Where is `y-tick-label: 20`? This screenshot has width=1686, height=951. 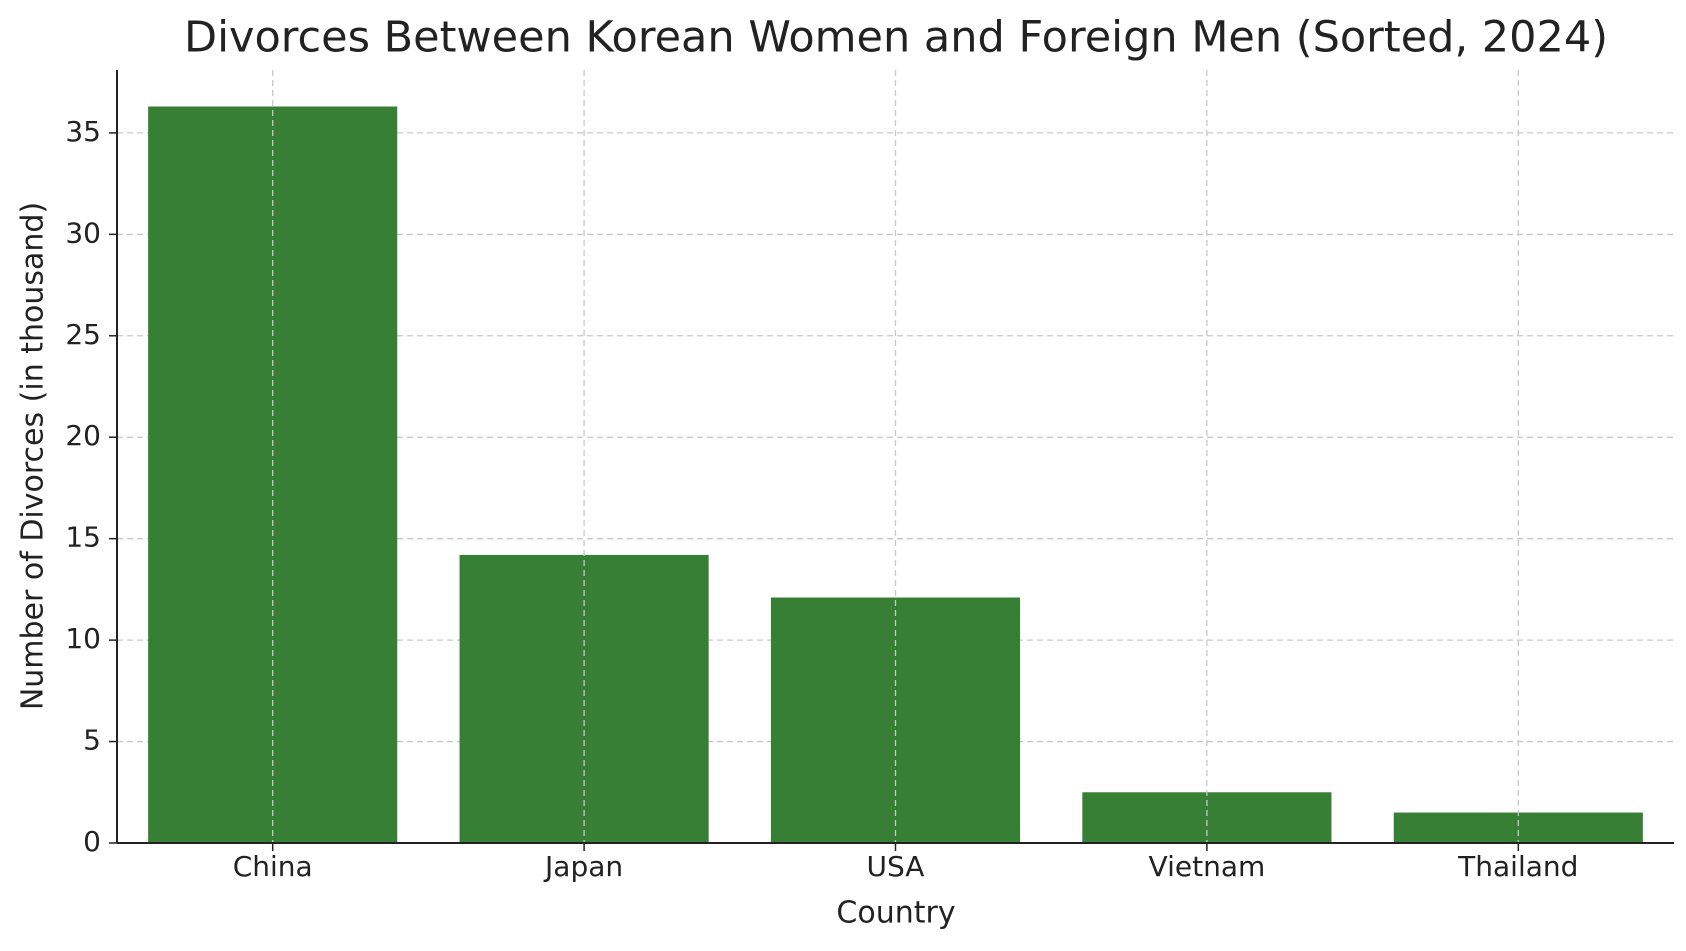
y-tick-label: 20 is located at coordinates (83, 435).